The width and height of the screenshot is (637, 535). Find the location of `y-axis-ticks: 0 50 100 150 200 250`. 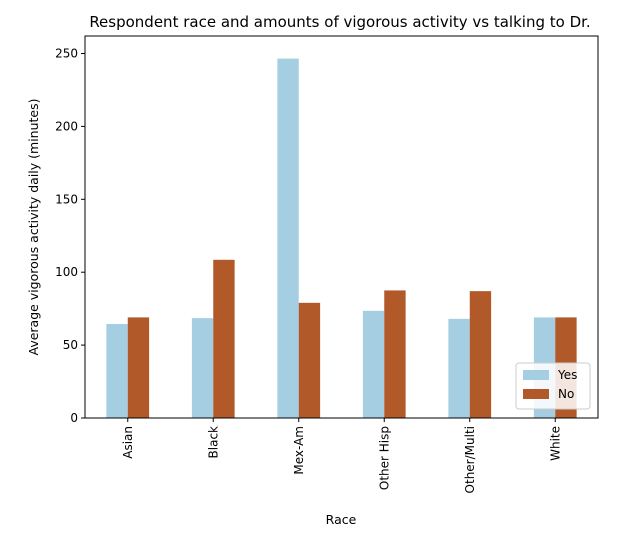

y-axis-ticks: 0 50 100 150 200 250 is located at coordinates (70, 235).